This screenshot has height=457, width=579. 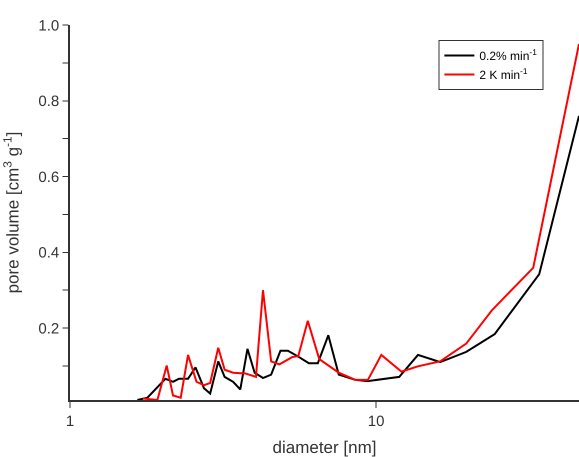 I want to click on x-tick-label: 10, so click(x=376, y=421).